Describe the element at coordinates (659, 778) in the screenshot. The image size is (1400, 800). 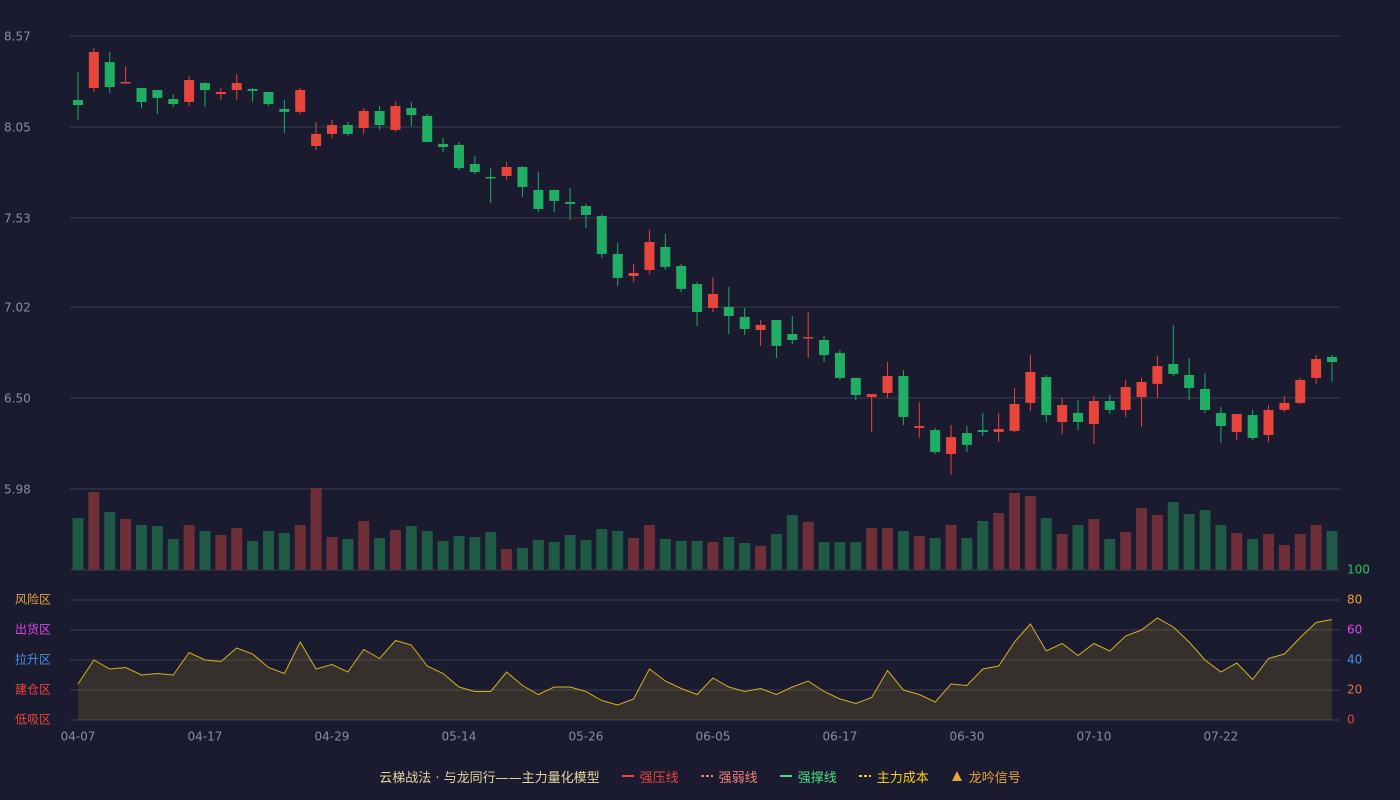
I see `legend-label: 强压线` at that location.